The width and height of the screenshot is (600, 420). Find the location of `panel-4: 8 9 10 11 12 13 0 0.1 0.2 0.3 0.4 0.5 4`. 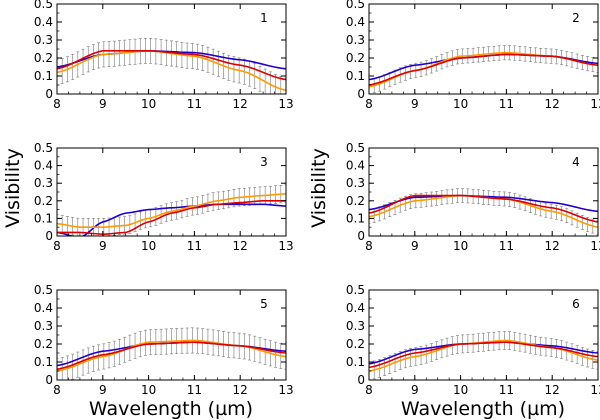

panel-4: 8 9 10 11 12 13 0 0.1 0.2 0.3 0.4 0.5 4 is located at coordinates (473, 197).